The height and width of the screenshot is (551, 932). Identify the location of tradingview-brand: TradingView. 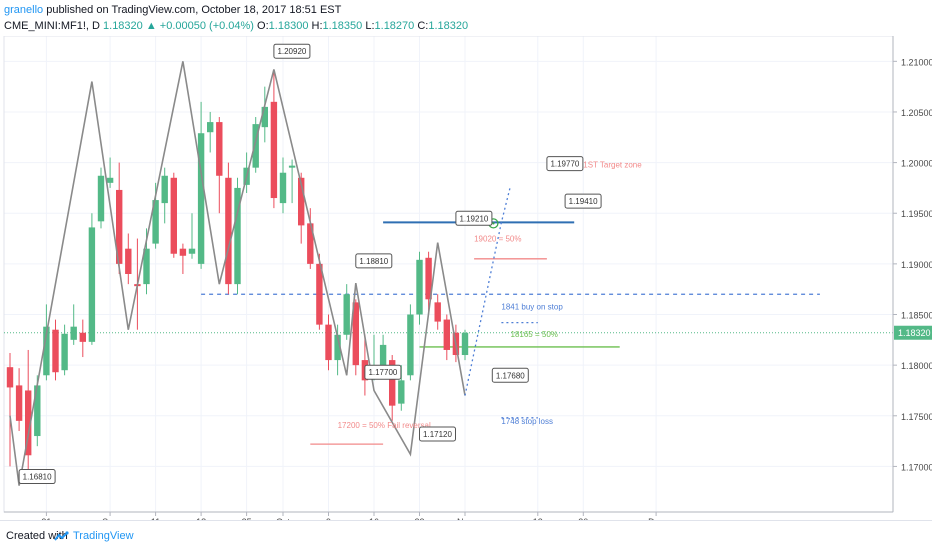
(103, 536).